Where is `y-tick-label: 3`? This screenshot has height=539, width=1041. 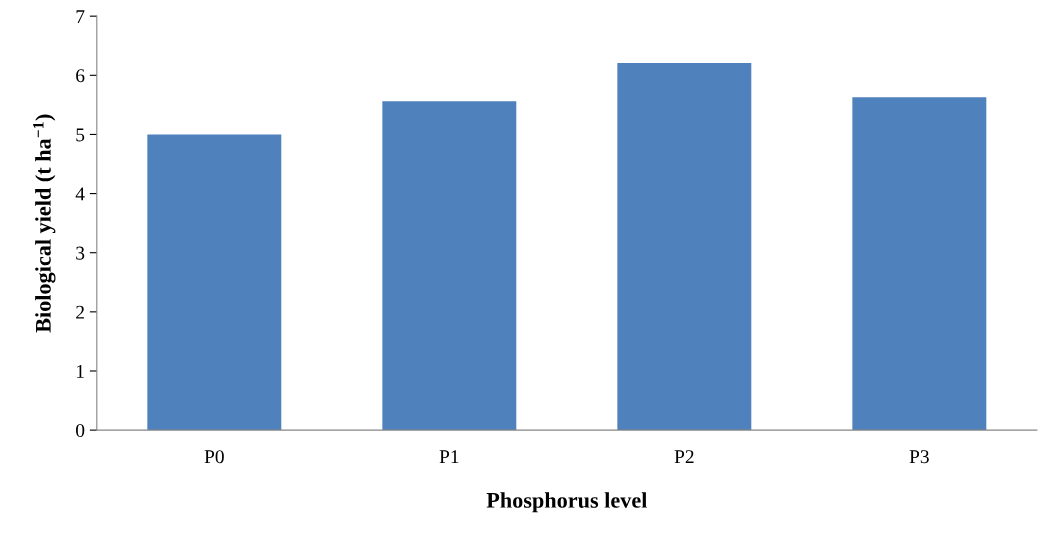
y-tick-label: 3 is located at coordinates (80, 253).